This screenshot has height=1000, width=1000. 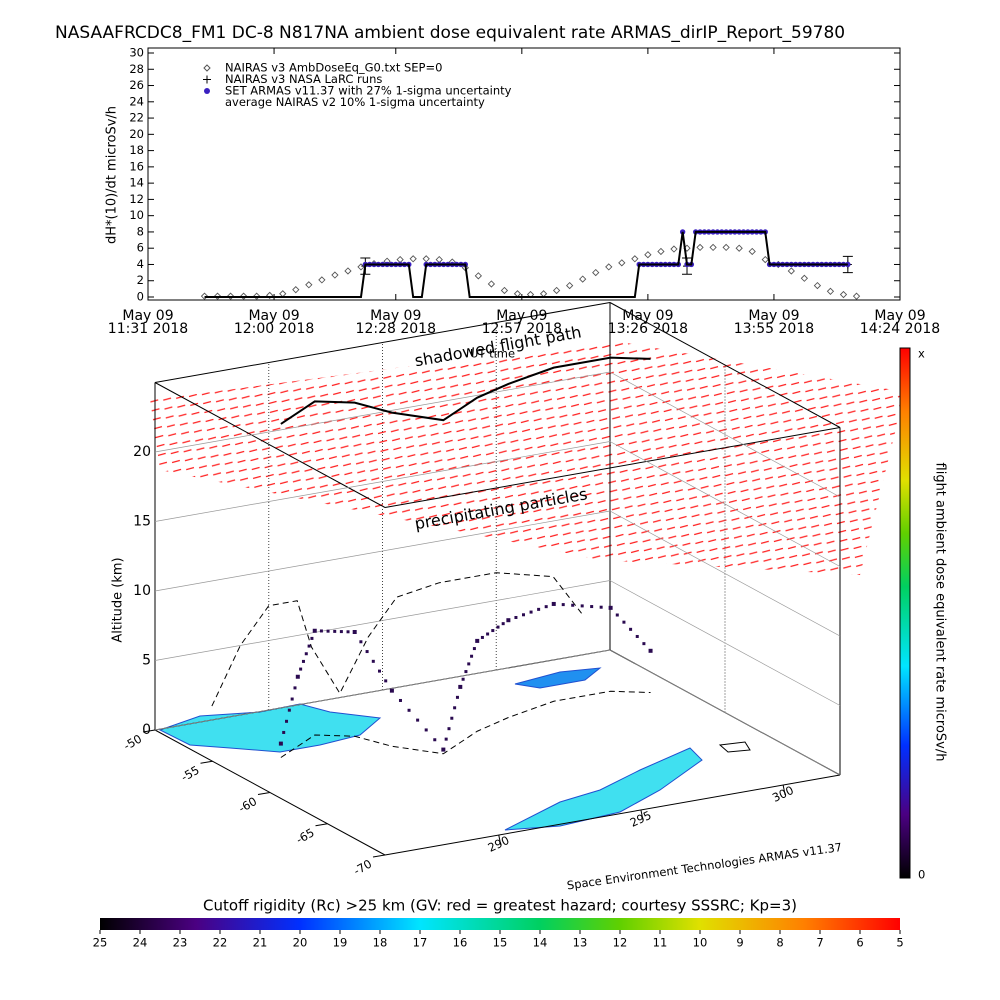 I want to click on colorbar-tick-label: 15, so click(x=500, y=943).